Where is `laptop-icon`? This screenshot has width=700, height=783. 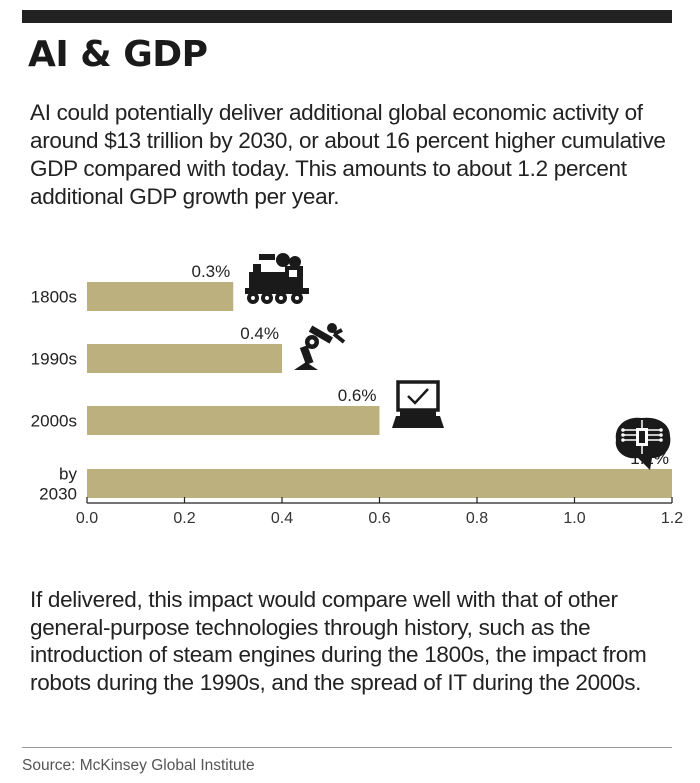
laptop-icon is located at coordinates (418, 404).